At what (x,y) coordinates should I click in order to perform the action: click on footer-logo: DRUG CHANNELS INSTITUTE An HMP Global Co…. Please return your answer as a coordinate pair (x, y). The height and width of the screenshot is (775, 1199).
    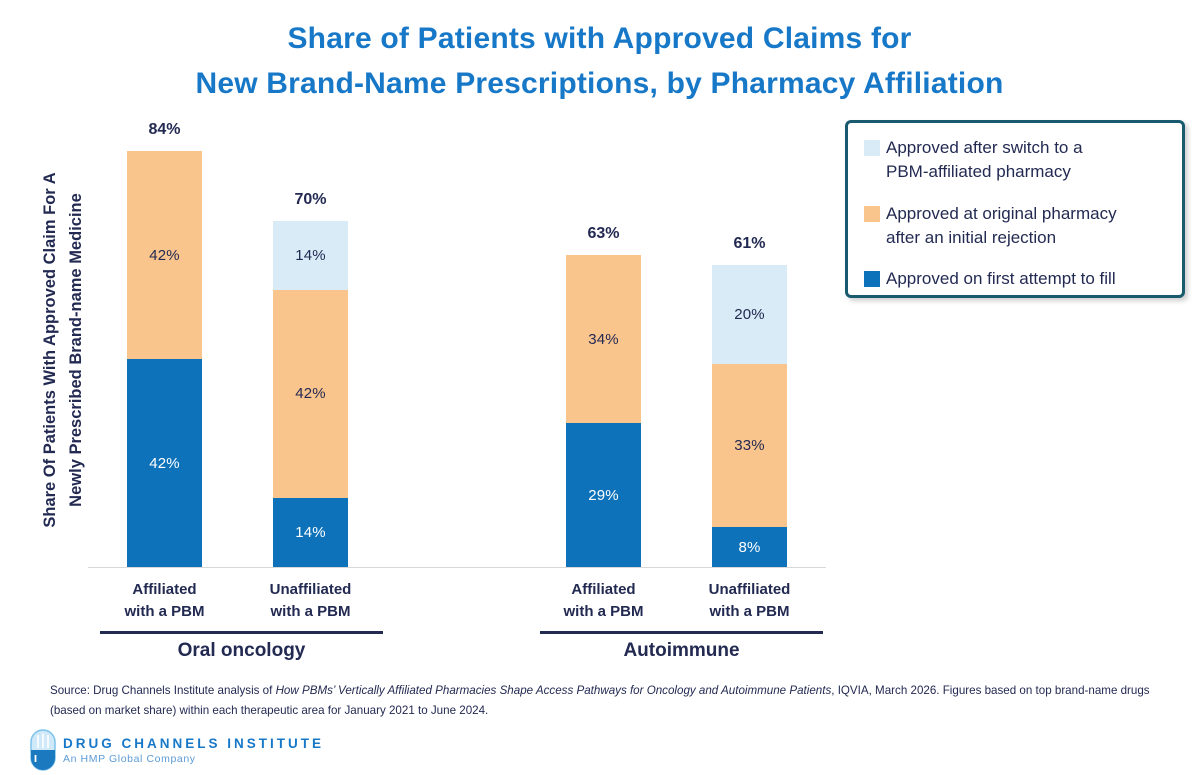
    Looking at the image, I should click on (177, 750).